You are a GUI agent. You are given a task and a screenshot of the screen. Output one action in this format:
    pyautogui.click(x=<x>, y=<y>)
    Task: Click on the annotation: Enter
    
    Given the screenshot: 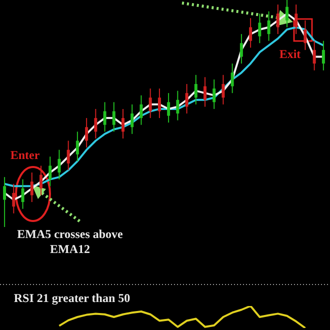 What is the action you would take?
    pyautogui.click(x=25, y=155)
    